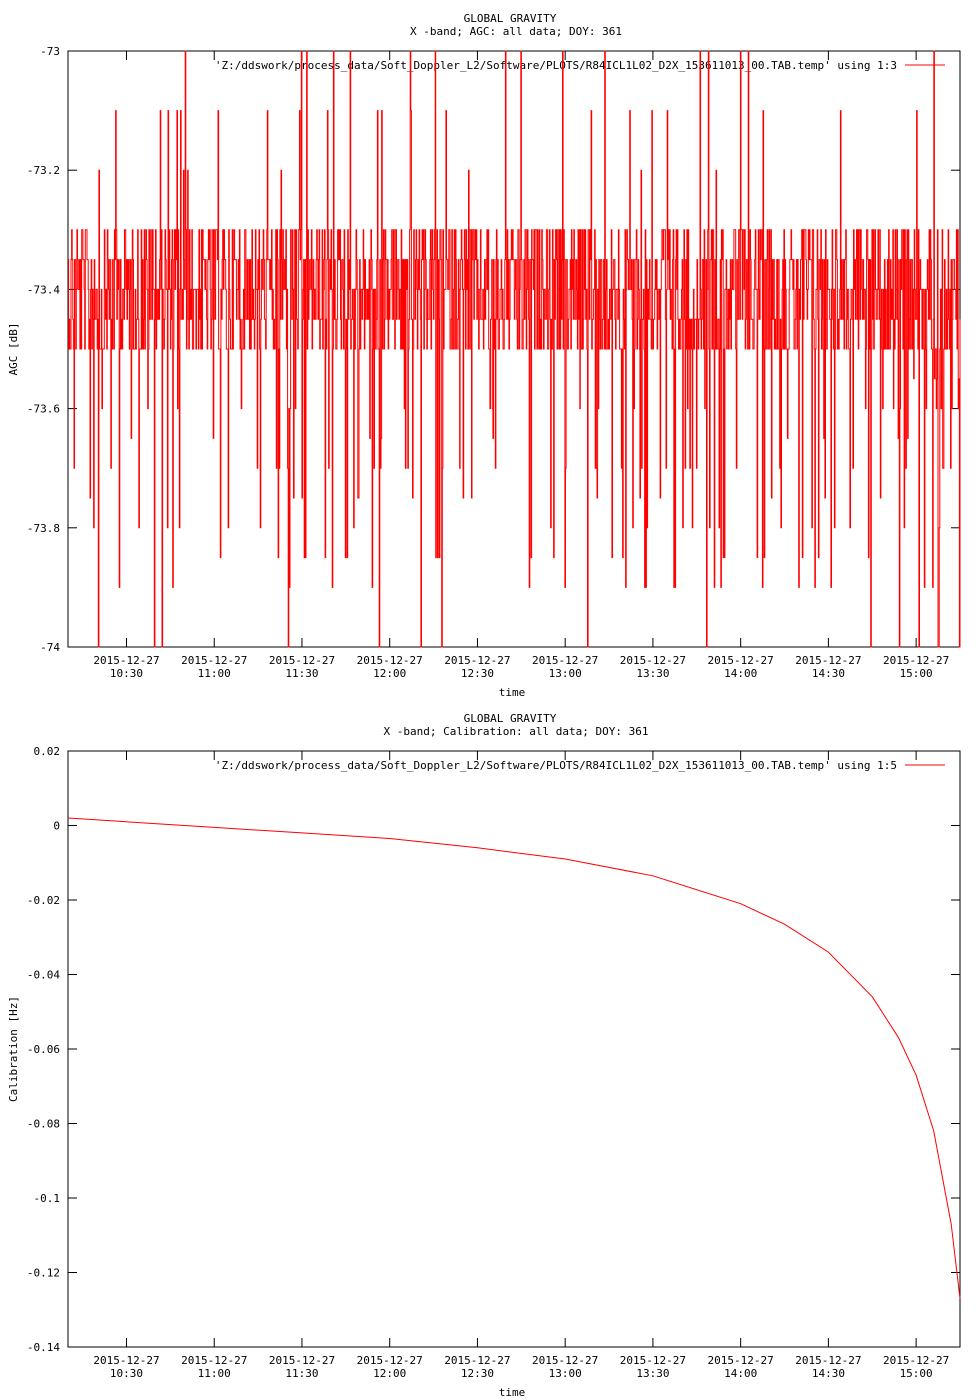 This screenshot has width=980, height=1400. What do you see at coordinates (43, 170) in the screenshot?
I see `y-tick-label: -73.2` at bounding box center [43, 170].